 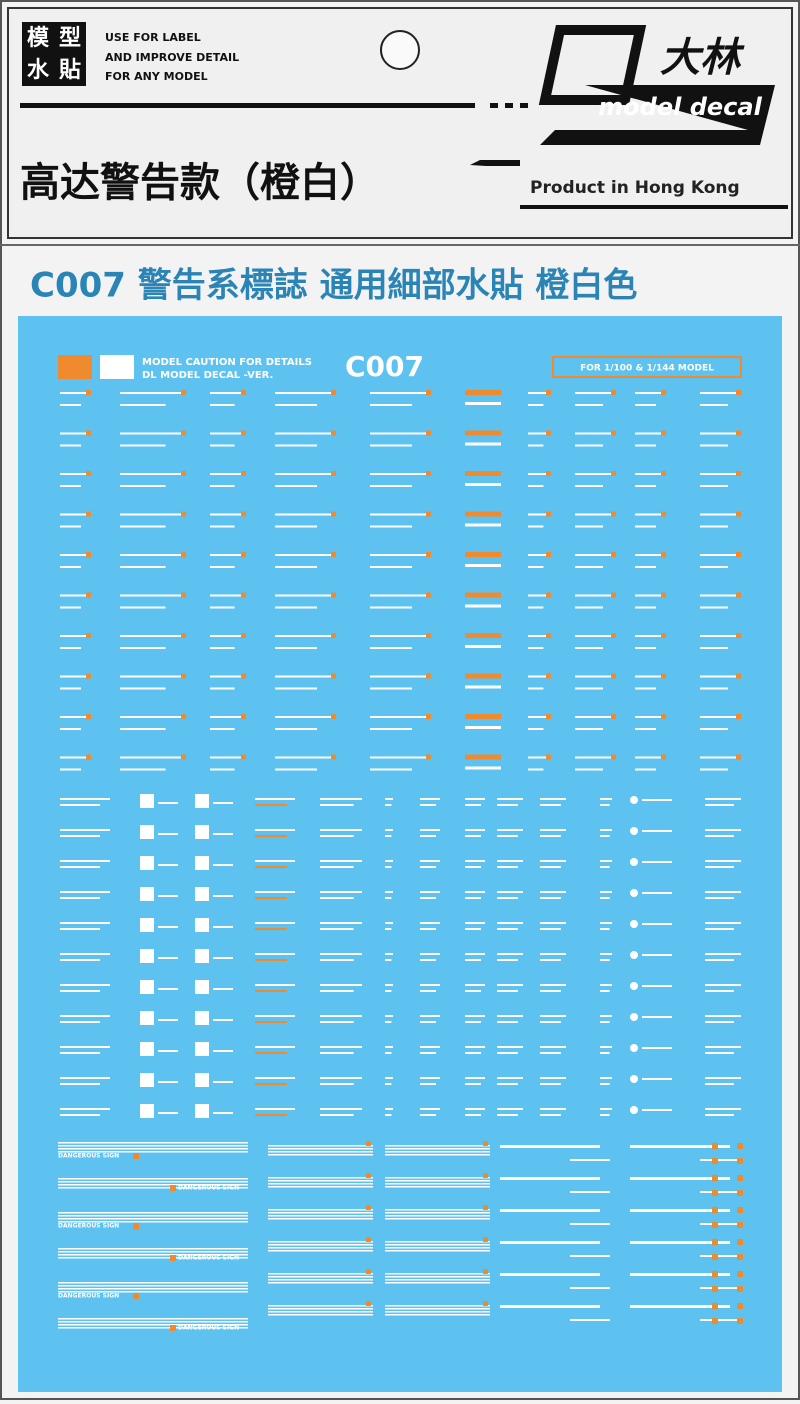 What do you see at coordinates (495, 163) in the screenshot?
I see `title-accent` at bounding box center [495, 163].